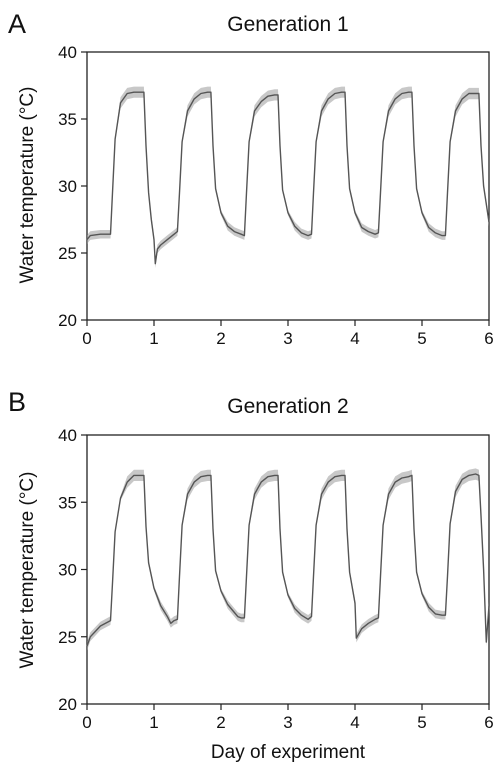 The width and height of the screenshot is (495, 769). What do you see at coordinates (17, 402) in the screenshot?
I see `panel-letter: B` at bounding box center [17, 402].